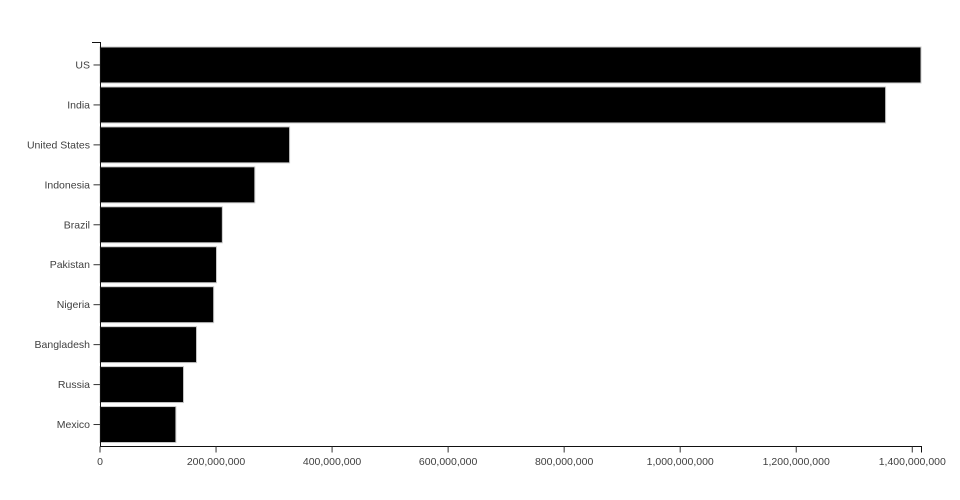 The image size is (960, 500). I want to click on x-axis-tick-label: 200,000,000, so click(216, 462).